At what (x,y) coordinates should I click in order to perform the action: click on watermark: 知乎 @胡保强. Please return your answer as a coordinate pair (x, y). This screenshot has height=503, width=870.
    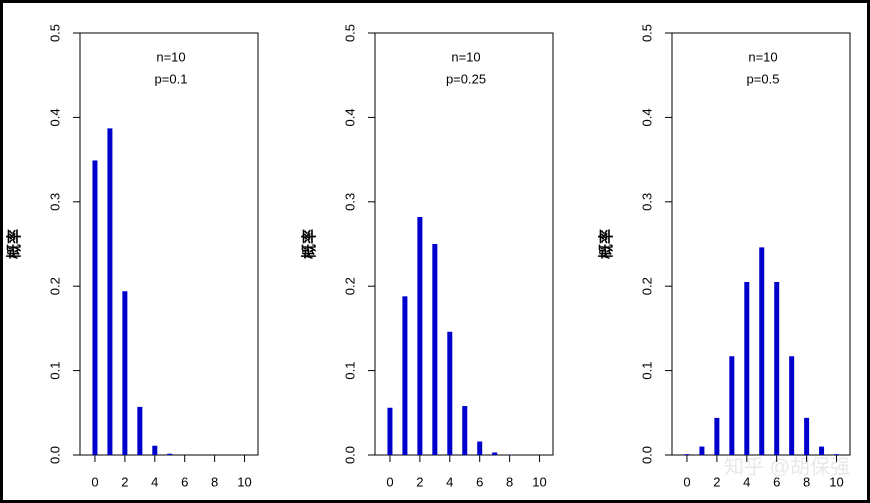
    Looking at the image, I should click on (787, 466).